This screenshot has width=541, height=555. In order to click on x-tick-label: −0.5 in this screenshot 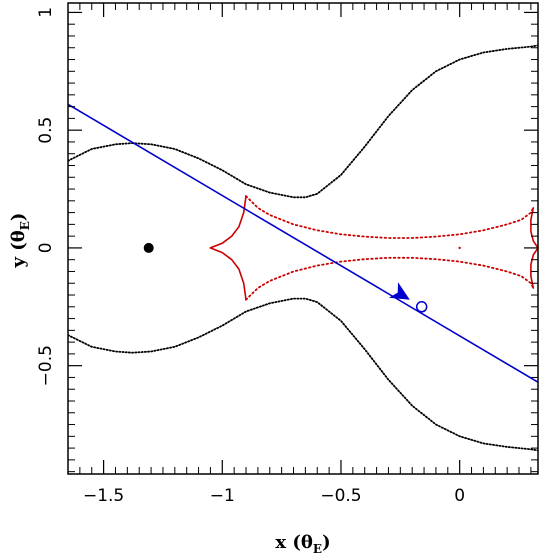, I will do `click(340, 496)`.